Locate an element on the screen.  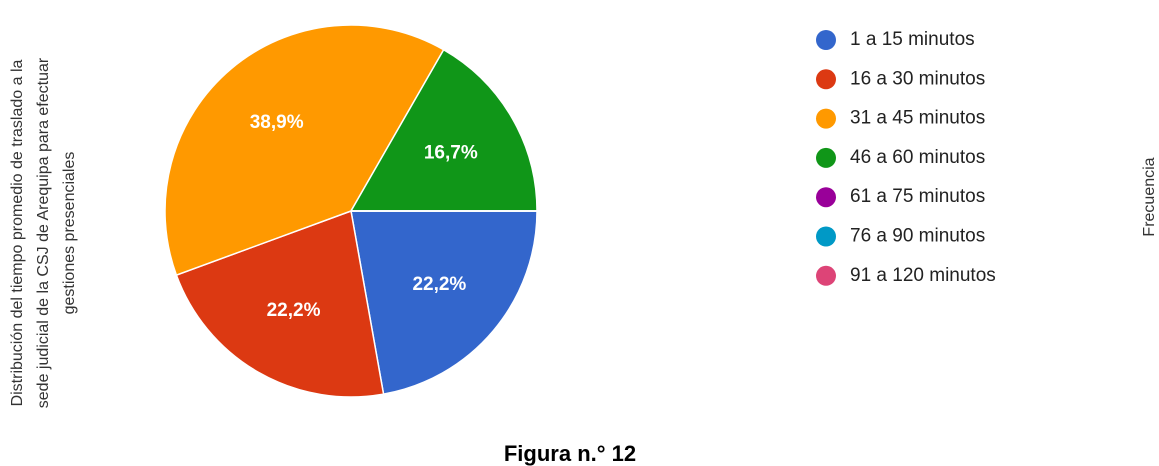
slice-label: 16,7% is located at coordinates (451, 152).